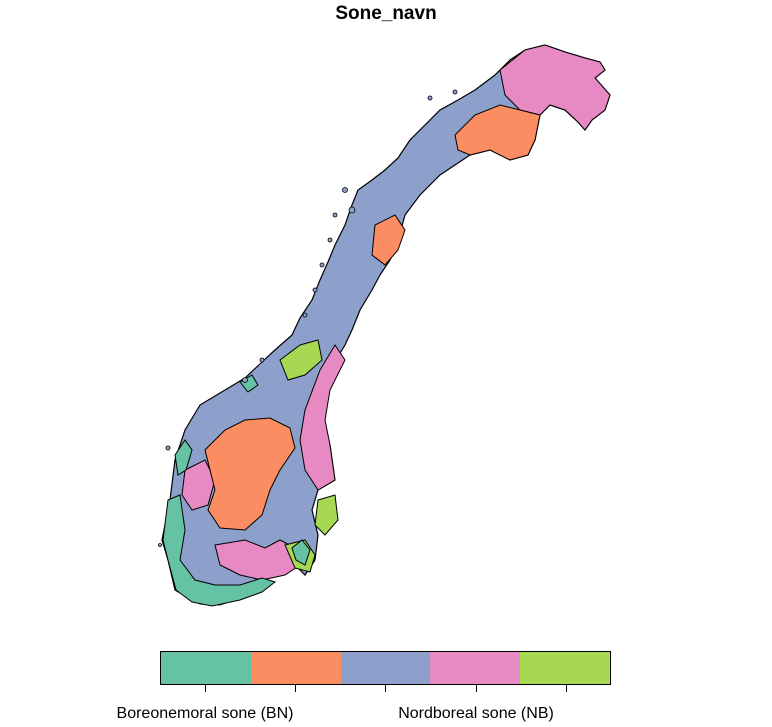 The width and height of the screenshot is (772, 727). What do you see at coordinates (386, 13) in the screenshot?
I see `map-title: Sone_navn` at bounding box center [386, 13].